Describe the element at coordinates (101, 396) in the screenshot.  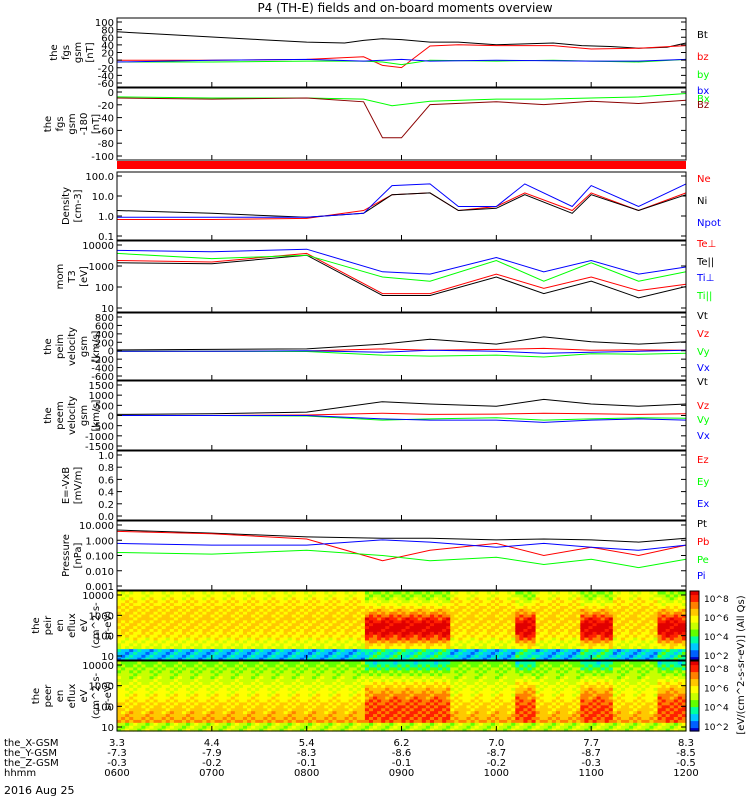
I see `y-tick-label: 1000` at that location.